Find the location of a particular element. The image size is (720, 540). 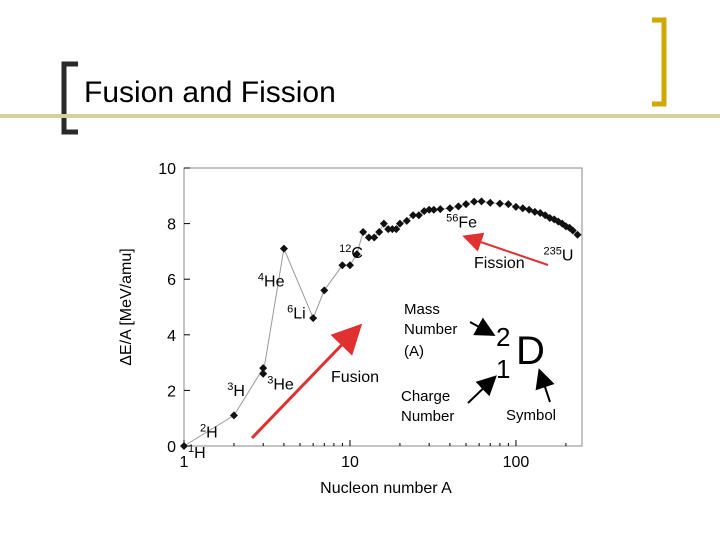

left-bracket is located at coordinates (69, 98).